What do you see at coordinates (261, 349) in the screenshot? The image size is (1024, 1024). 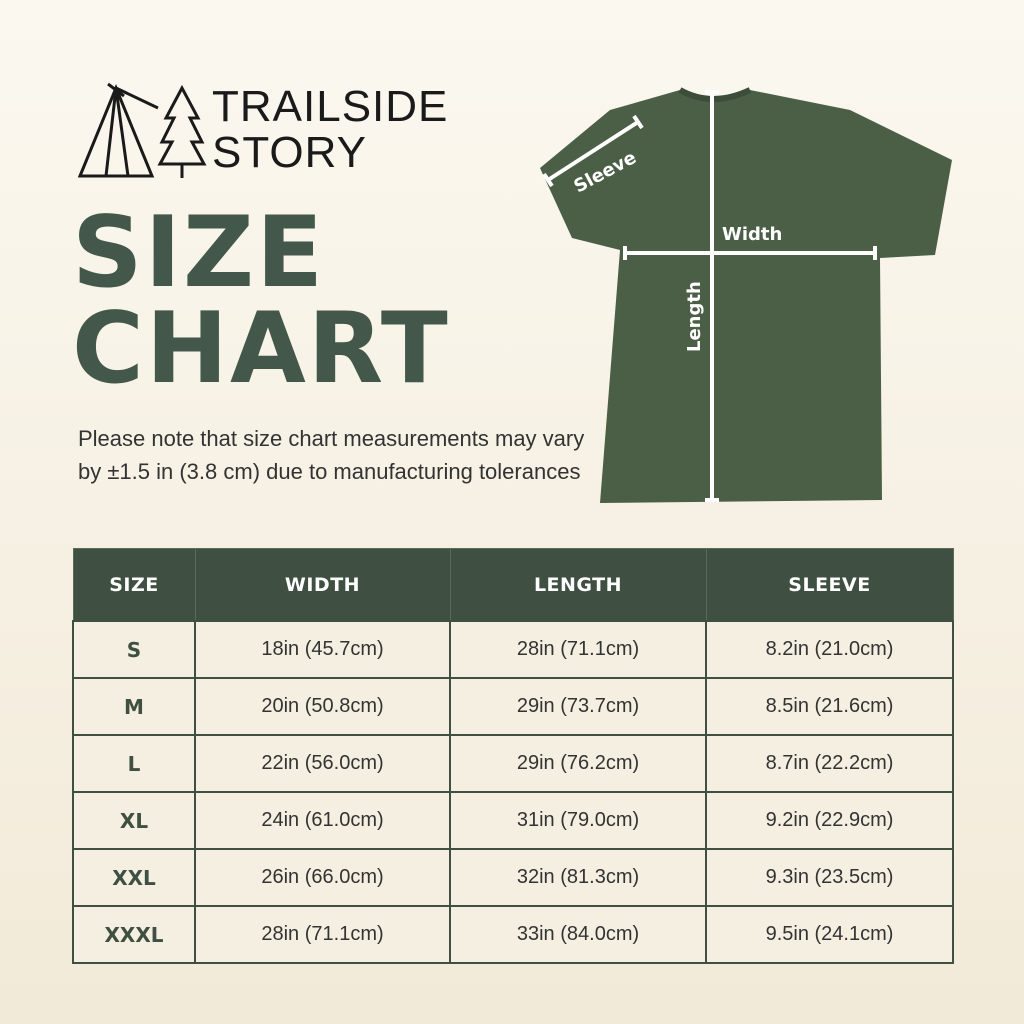 I see `title-line2: CHART` at bounding box center [261, 349].